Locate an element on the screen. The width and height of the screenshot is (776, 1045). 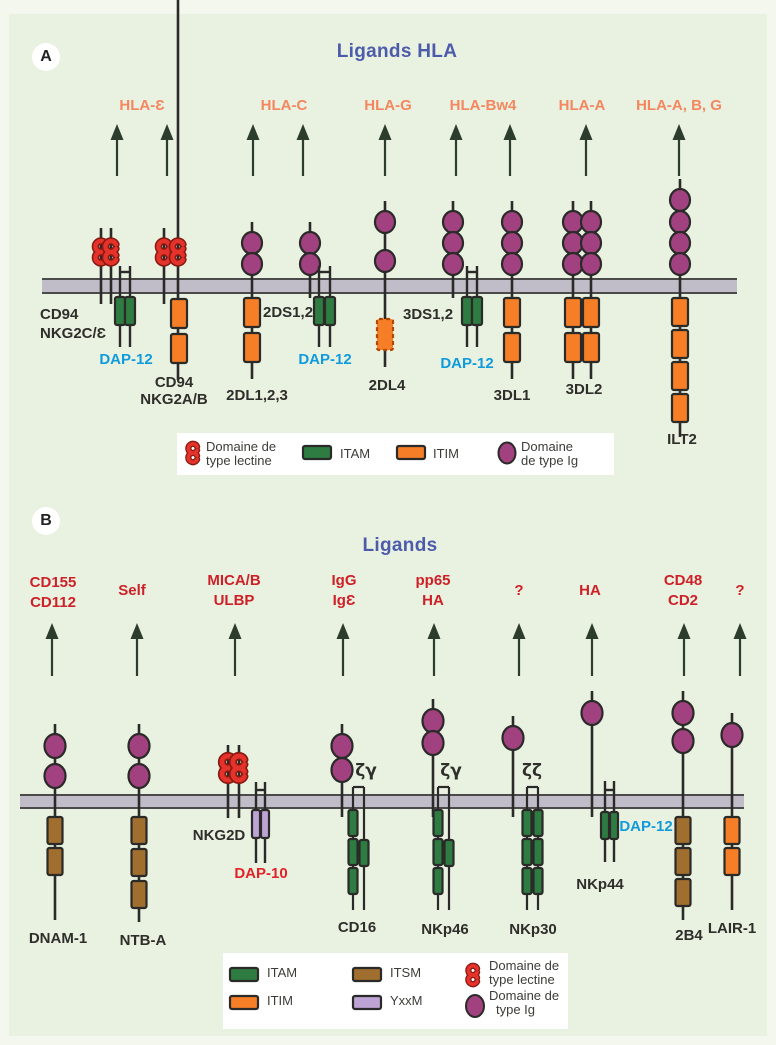
receptor-label-3dl2: 3DL2 is located at coordinates (584, 389).